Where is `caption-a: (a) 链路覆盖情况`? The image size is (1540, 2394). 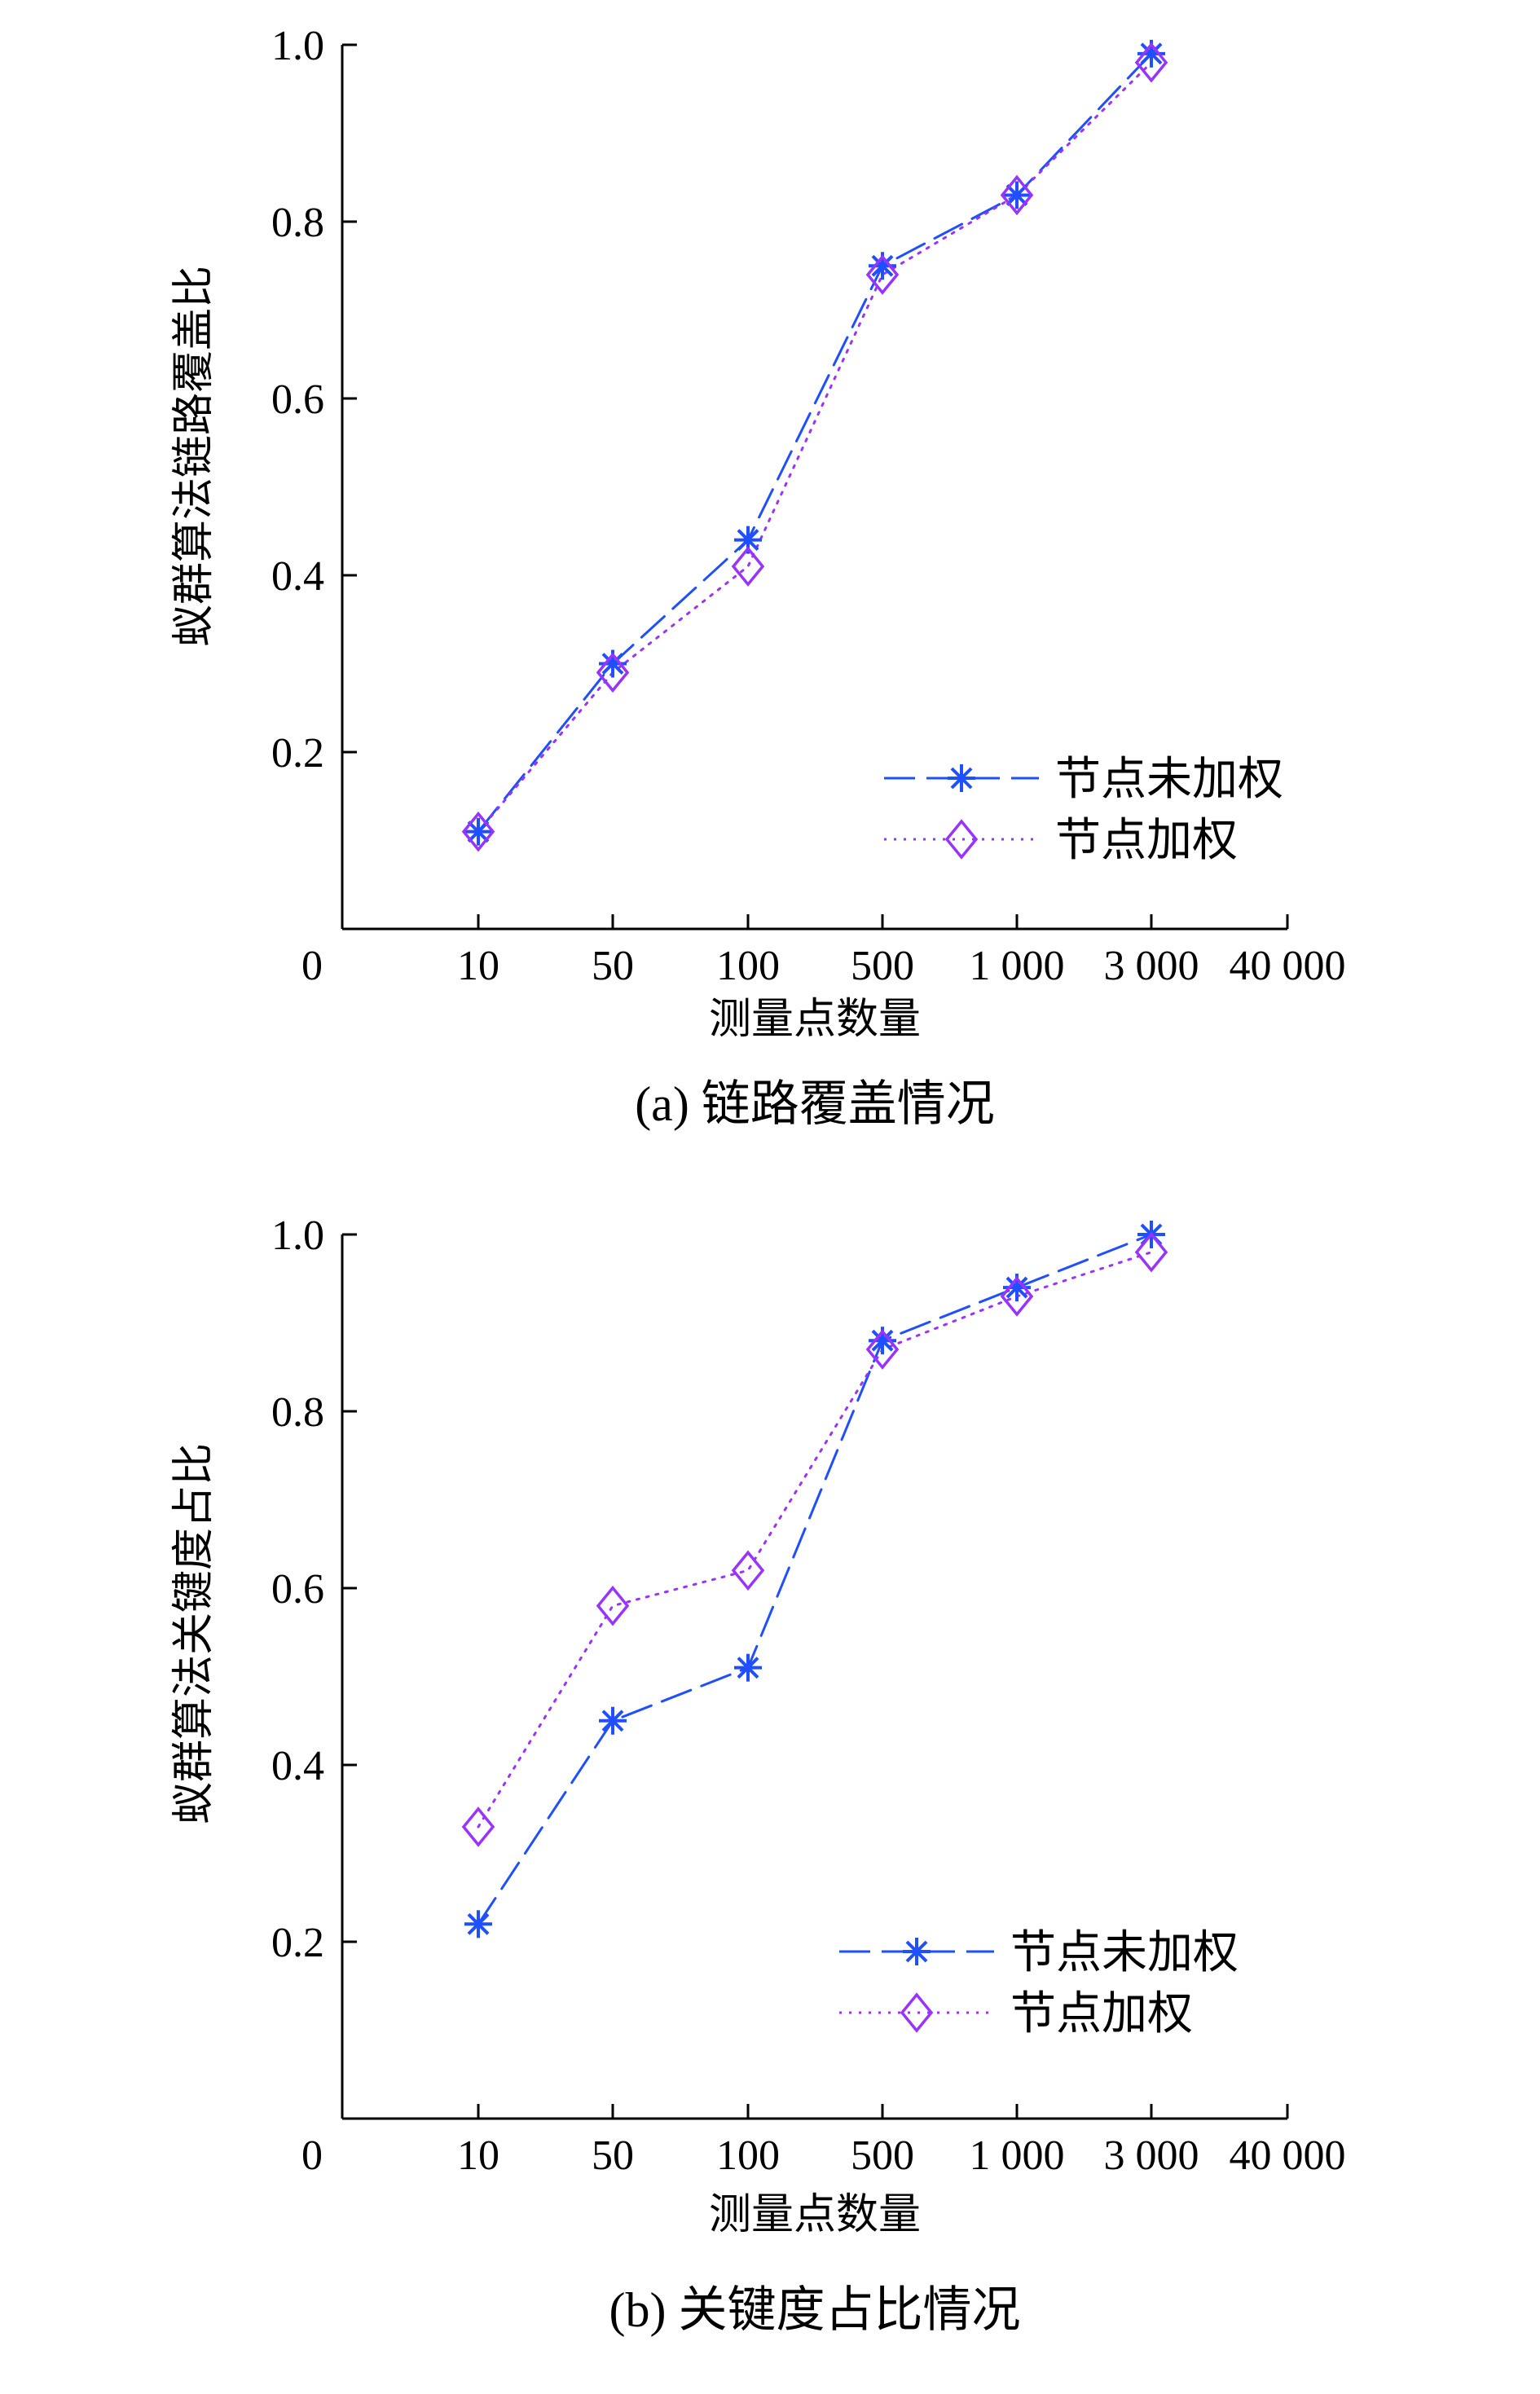
caption-a: (a) 链路覆盖情况 is located at coordinates (815, 1104).